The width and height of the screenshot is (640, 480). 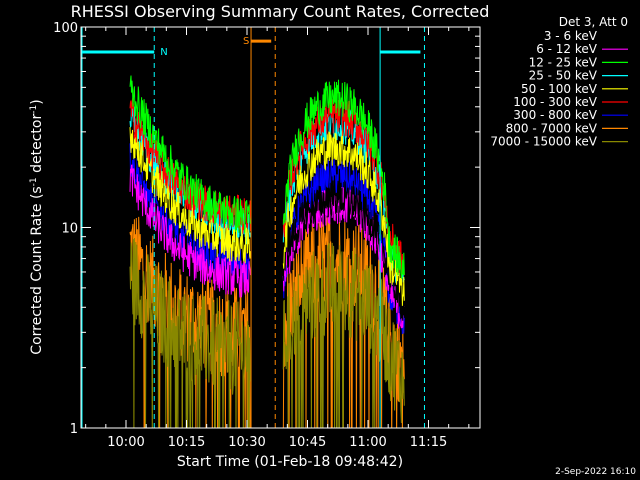 What do you see at coordinates (595, 472) in the screenshot?
I see `footer-timestamp: 2-Sep-2022 16:10` at bounding box center [595, 472].